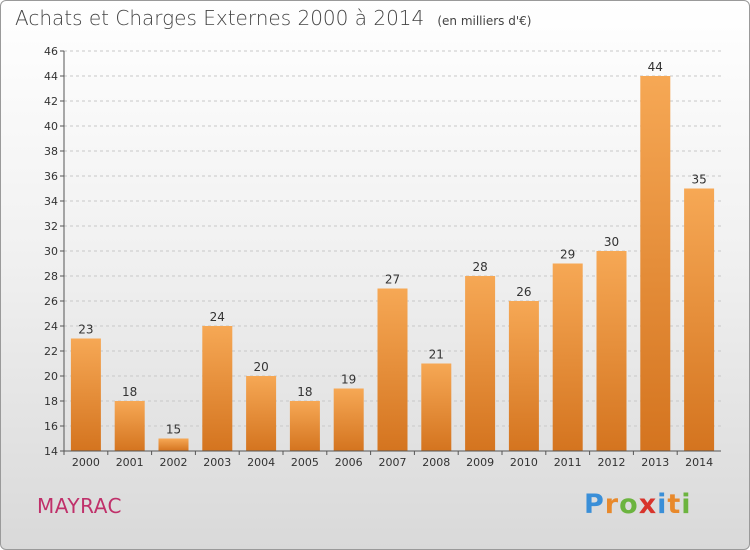 Image resolution: width=750 pixels, height=550 pixels. What do you see at coordinates (217, 462) in the screenshot?
I see `x-tick-label: 2003` at bounding box center [217, 462].